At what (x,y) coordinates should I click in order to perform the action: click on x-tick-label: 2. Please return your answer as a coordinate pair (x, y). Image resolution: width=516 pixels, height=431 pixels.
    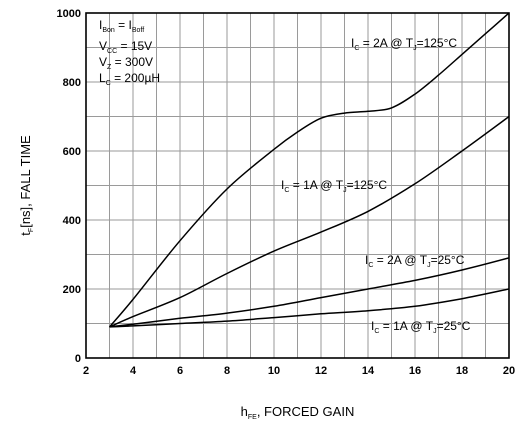
    Looking at the image, I should click on (86, 371).